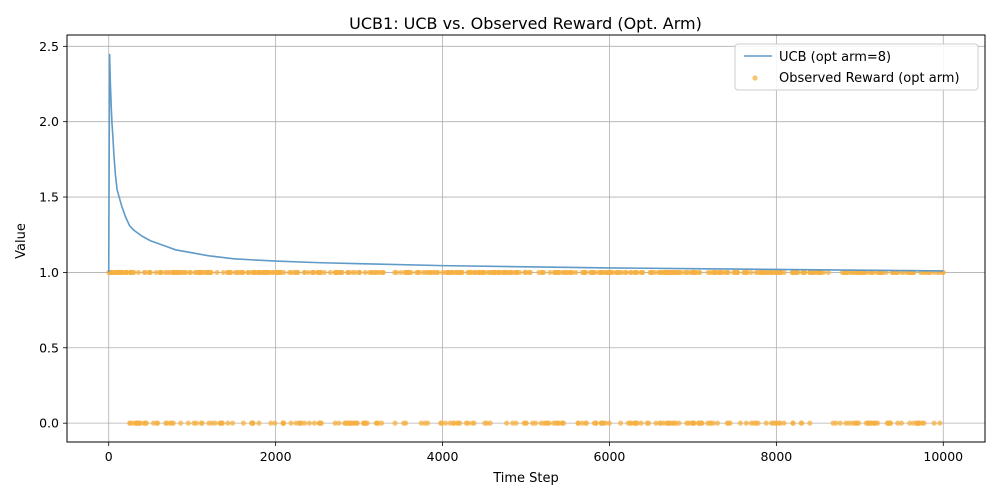  Describe the element at coordinates (869, 78) in the screenshot. I see `legend-label-observed: Observed Reward (opt arm)` at that location.